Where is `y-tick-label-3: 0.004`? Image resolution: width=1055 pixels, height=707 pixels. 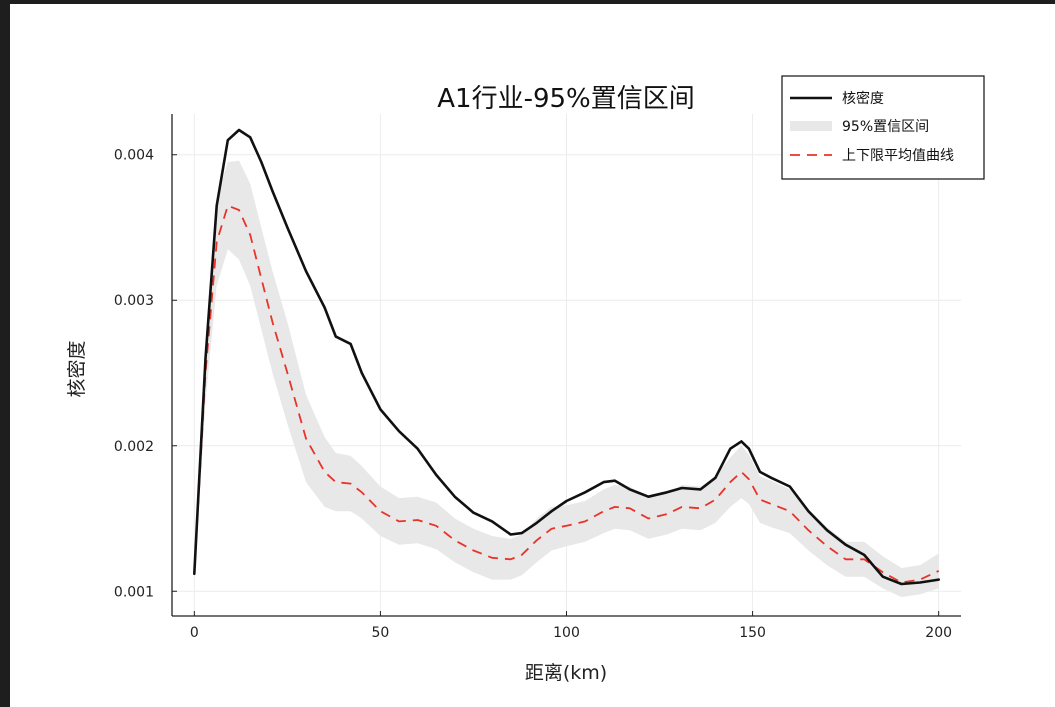 y-tick-label-3: 0.004 is located at coordinates (134, 156).